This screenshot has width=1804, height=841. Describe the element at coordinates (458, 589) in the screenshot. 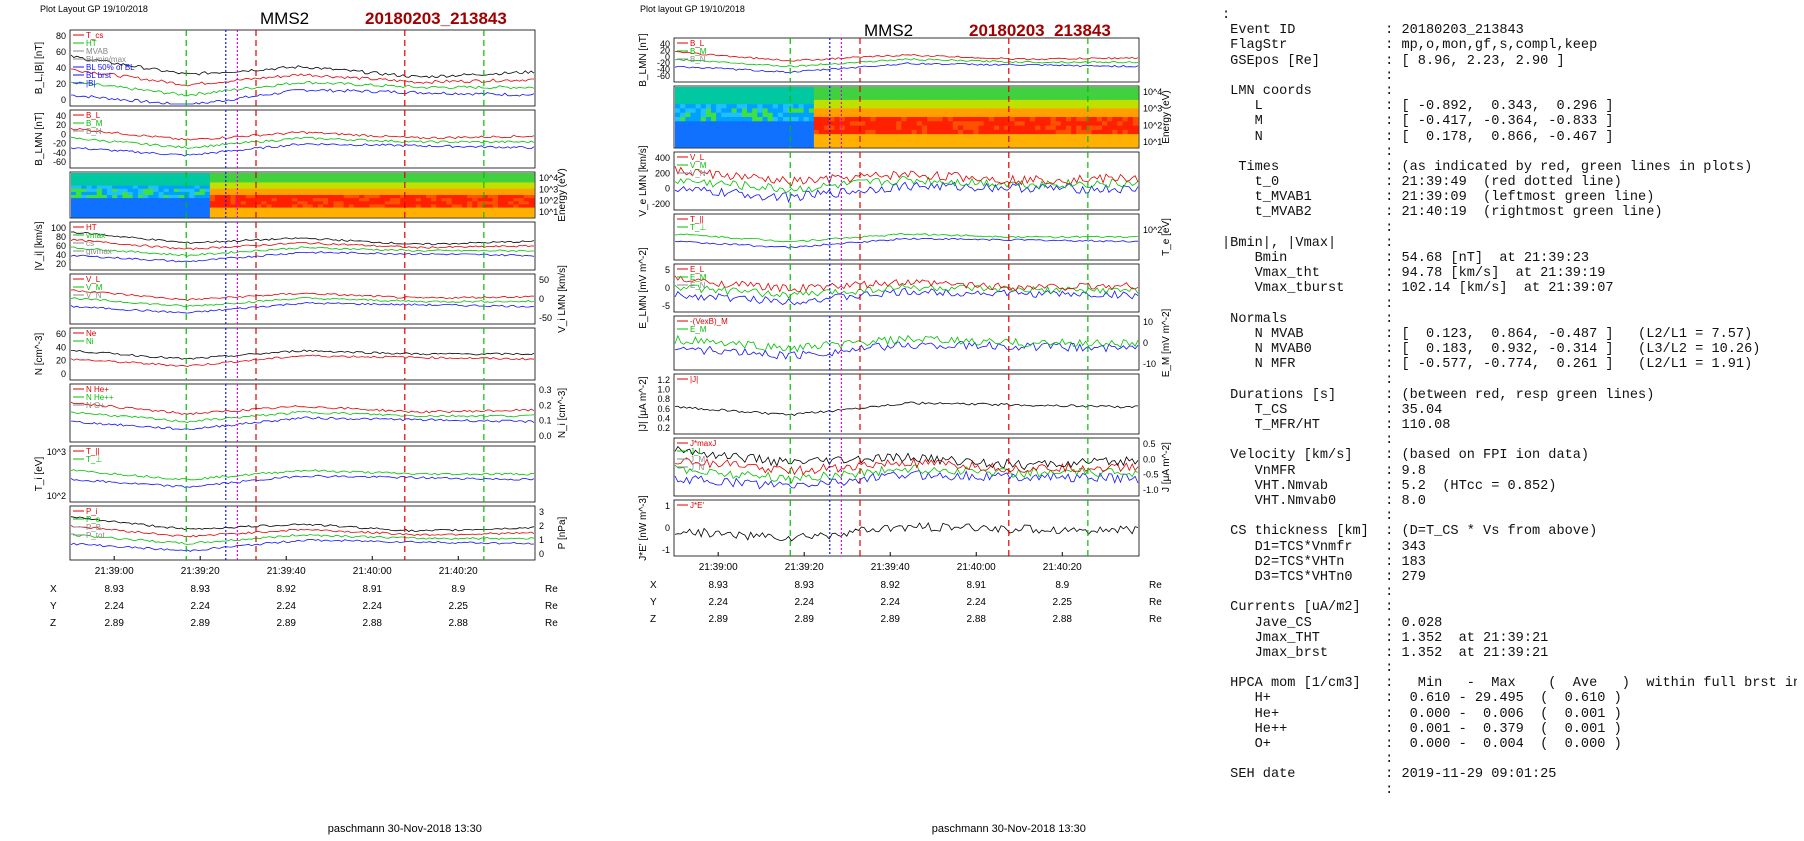

I see `pos-value: 8.9` at that location.